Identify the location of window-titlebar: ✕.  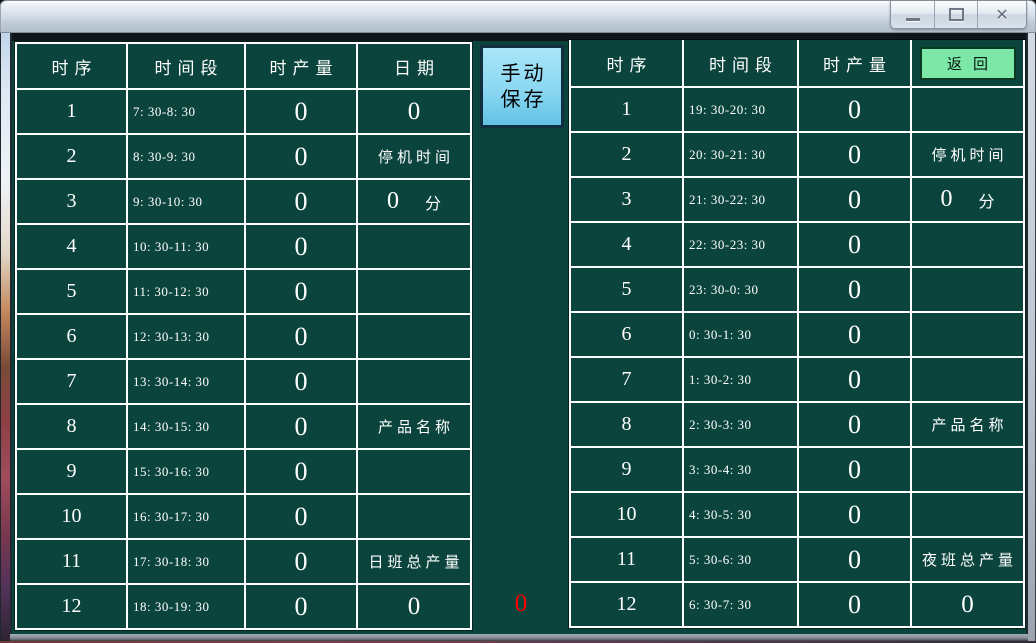
(518, 16).